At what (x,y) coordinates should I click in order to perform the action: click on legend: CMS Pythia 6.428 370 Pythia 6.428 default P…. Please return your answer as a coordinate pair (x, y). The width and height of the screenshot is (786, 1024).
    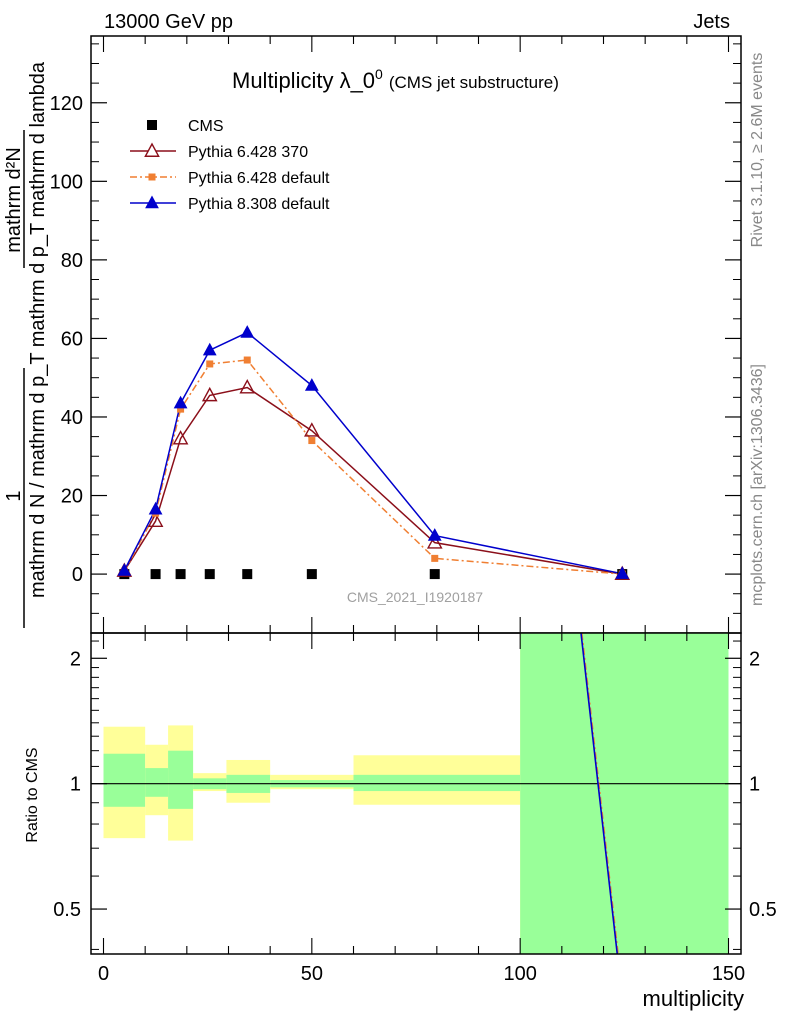
    Looking at the image, I should click on (230, 165).